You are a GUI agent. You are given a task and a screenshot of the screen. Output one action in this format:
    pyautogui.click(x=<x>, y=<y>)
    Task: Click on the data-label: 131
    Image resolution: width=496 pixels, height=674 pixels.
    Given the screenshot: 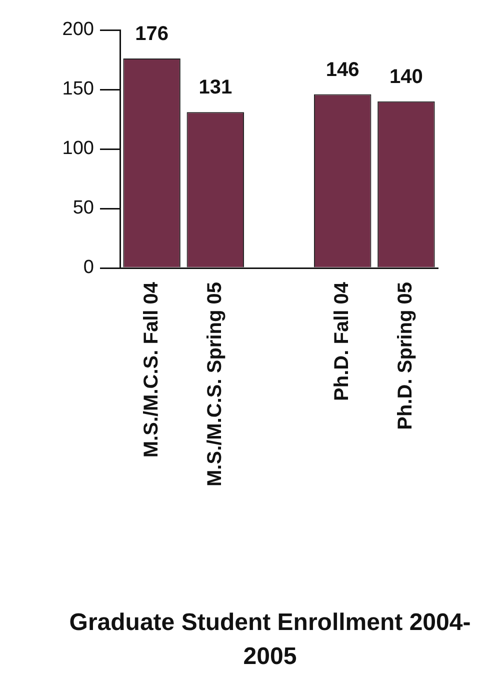 What is the action you would take?
    pyautogui.click(x=215, y=87)
    